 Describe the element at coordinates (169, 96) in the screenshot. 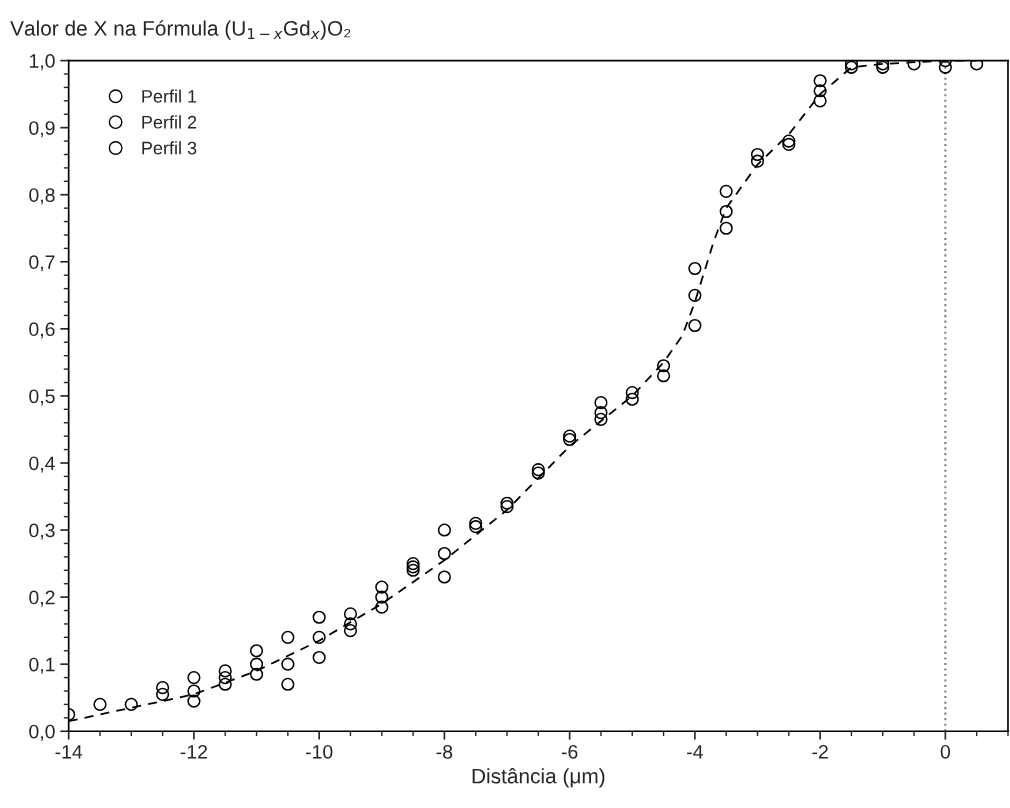

I see `legend-label: Perfil 1` at that location.